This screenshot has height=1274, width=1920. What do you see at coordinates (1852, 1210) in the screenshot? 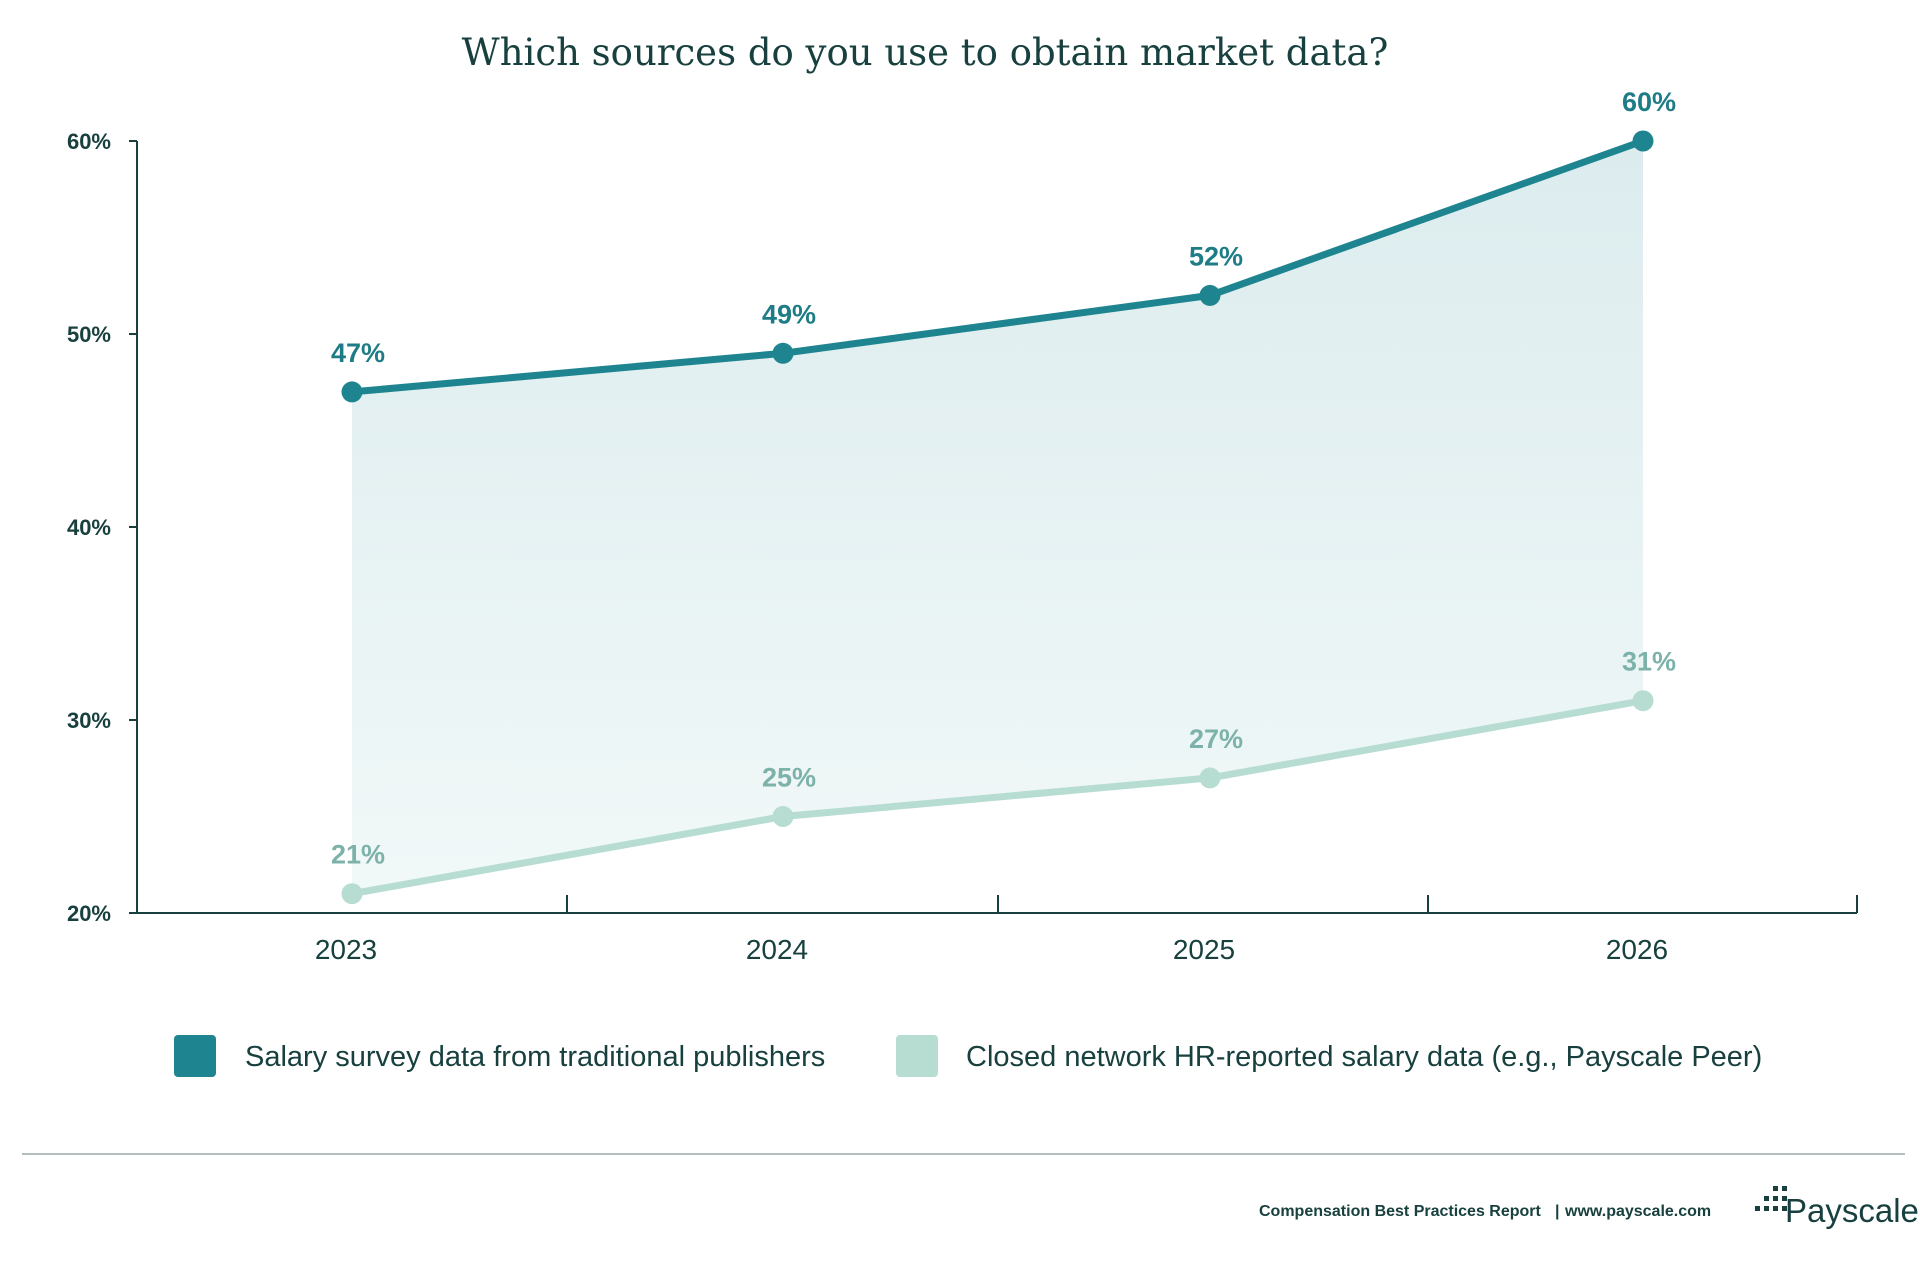
I see `payscale-logo-text: Payscale` at bounding box center [1852, 1210].